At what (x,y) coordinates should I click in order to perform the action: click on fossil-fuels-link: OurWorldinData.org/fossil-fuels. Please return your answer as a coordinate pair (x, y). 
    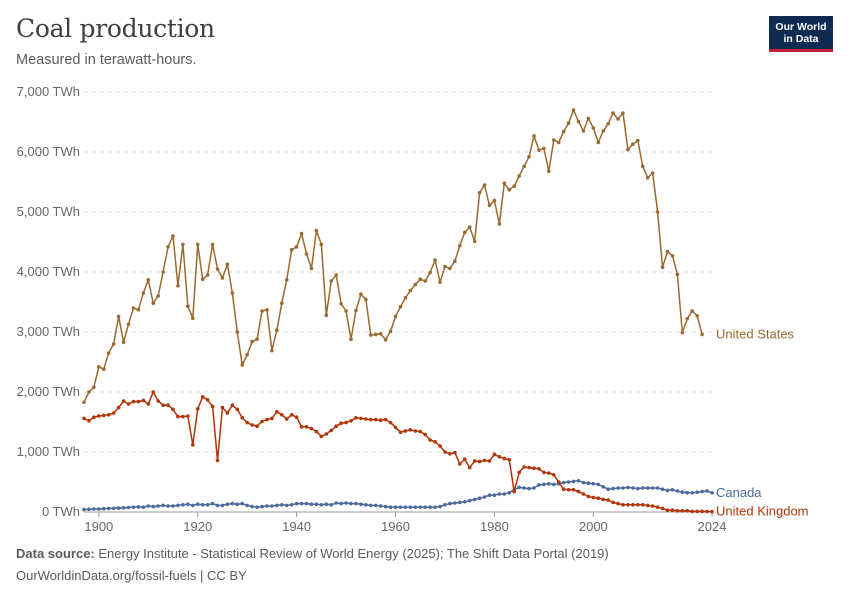
    Looking at the image, I should click on (106, 575).